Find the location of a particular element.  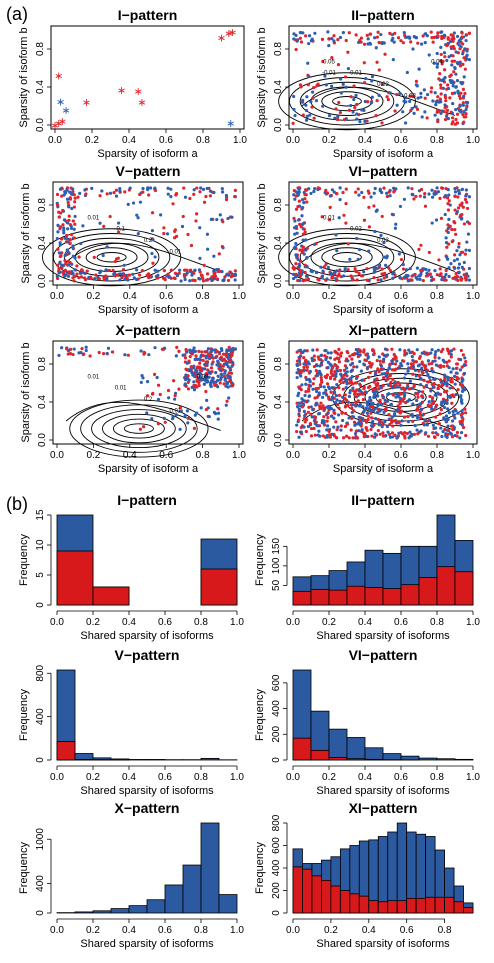

x-tick-label: 0.8 is located at coordinates (201, 622).